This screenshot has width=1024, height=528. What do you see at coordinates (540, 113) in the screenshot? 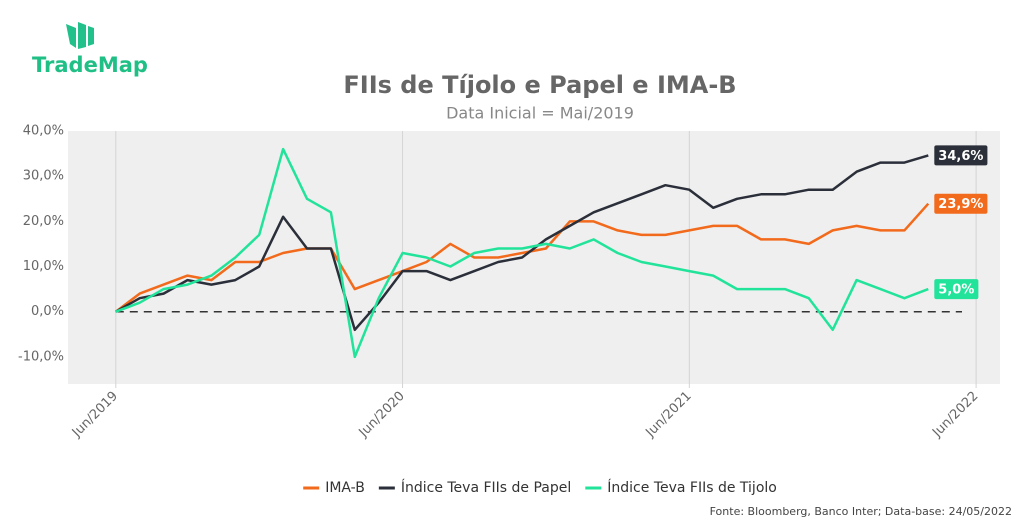
I see `chart-subtitle: Data Inicial = Mai/2019` at bounding box center [540, 113].